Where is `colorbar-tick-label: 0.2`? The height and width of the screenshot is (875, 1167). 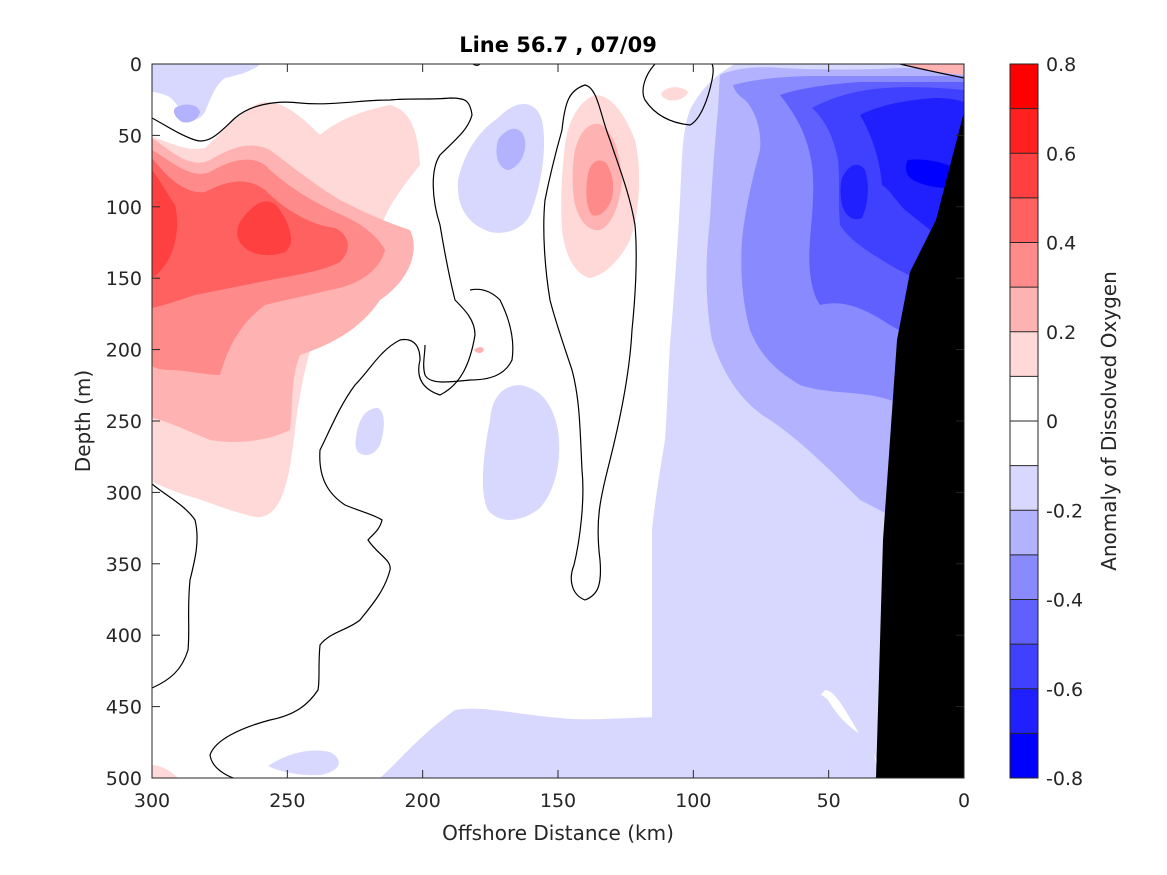 colorbar-tick-label: 0.2 is located at coordinates (1061, 333).